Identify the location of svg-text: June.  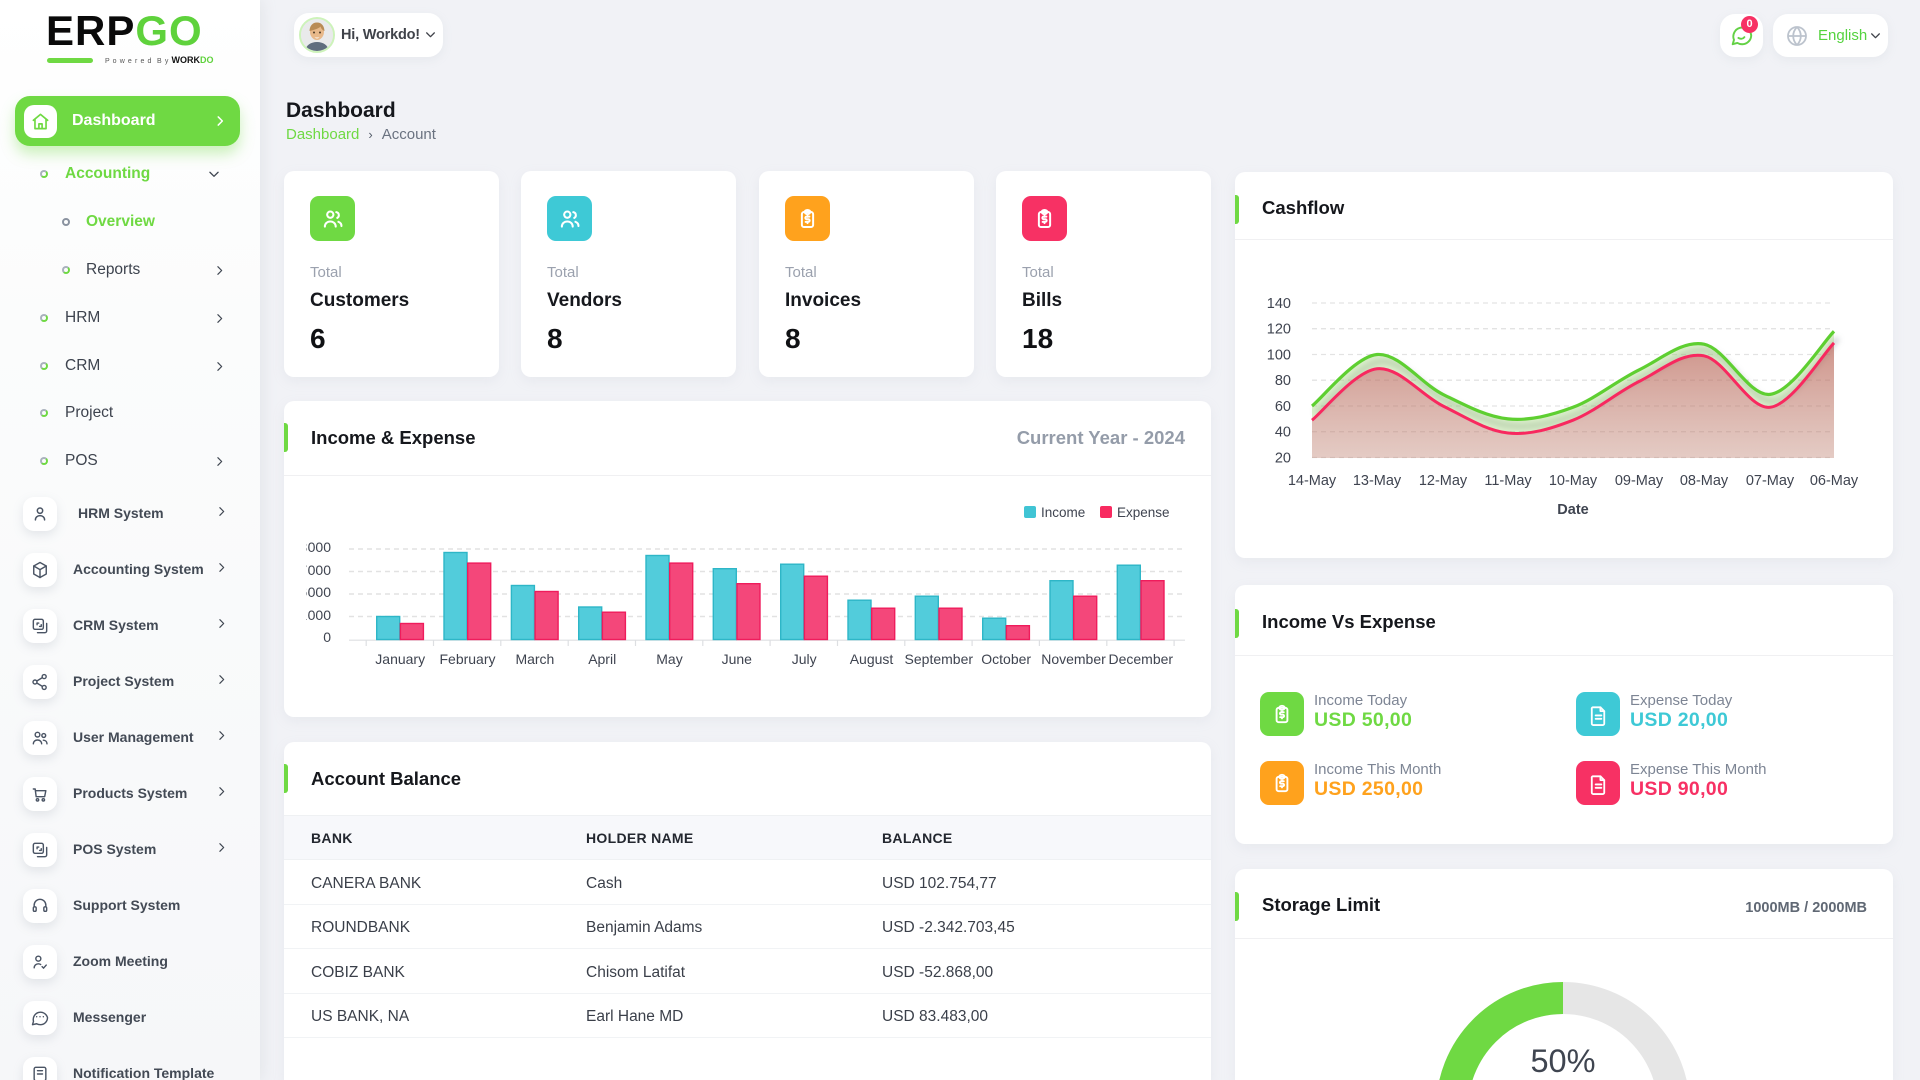
(737, 659).